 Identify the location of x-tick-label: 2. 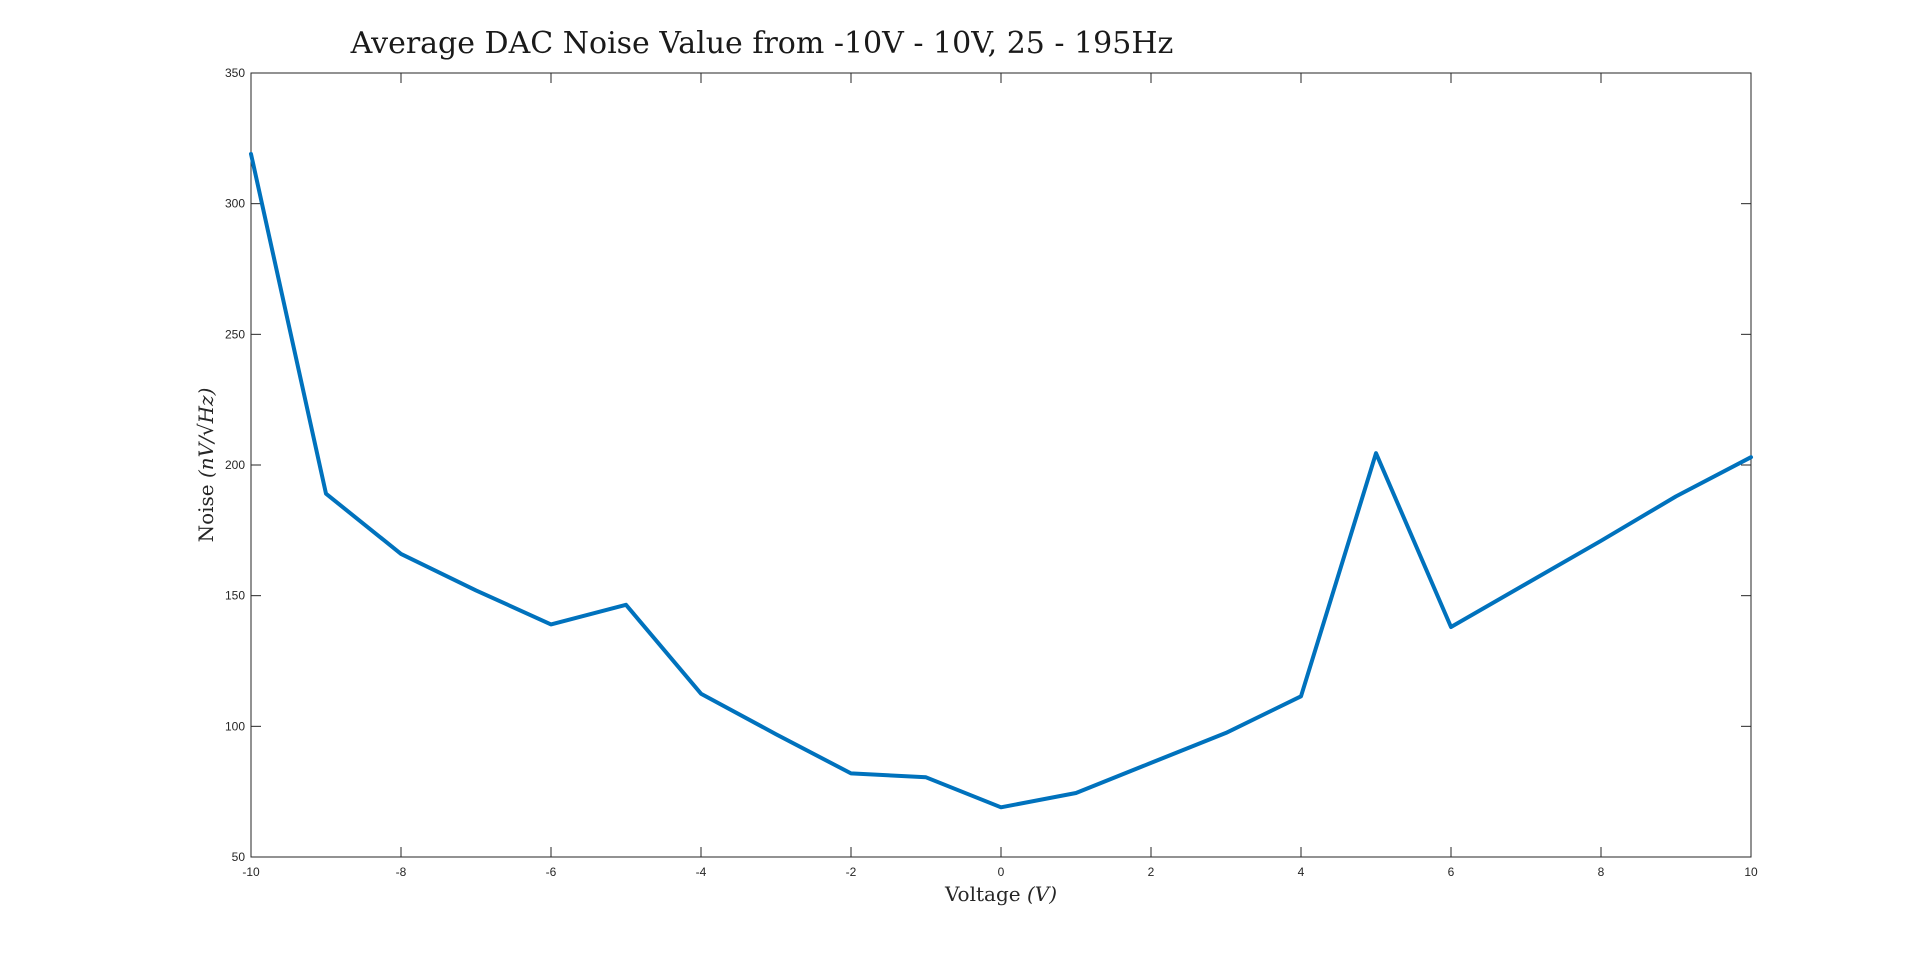
(1151, 872).